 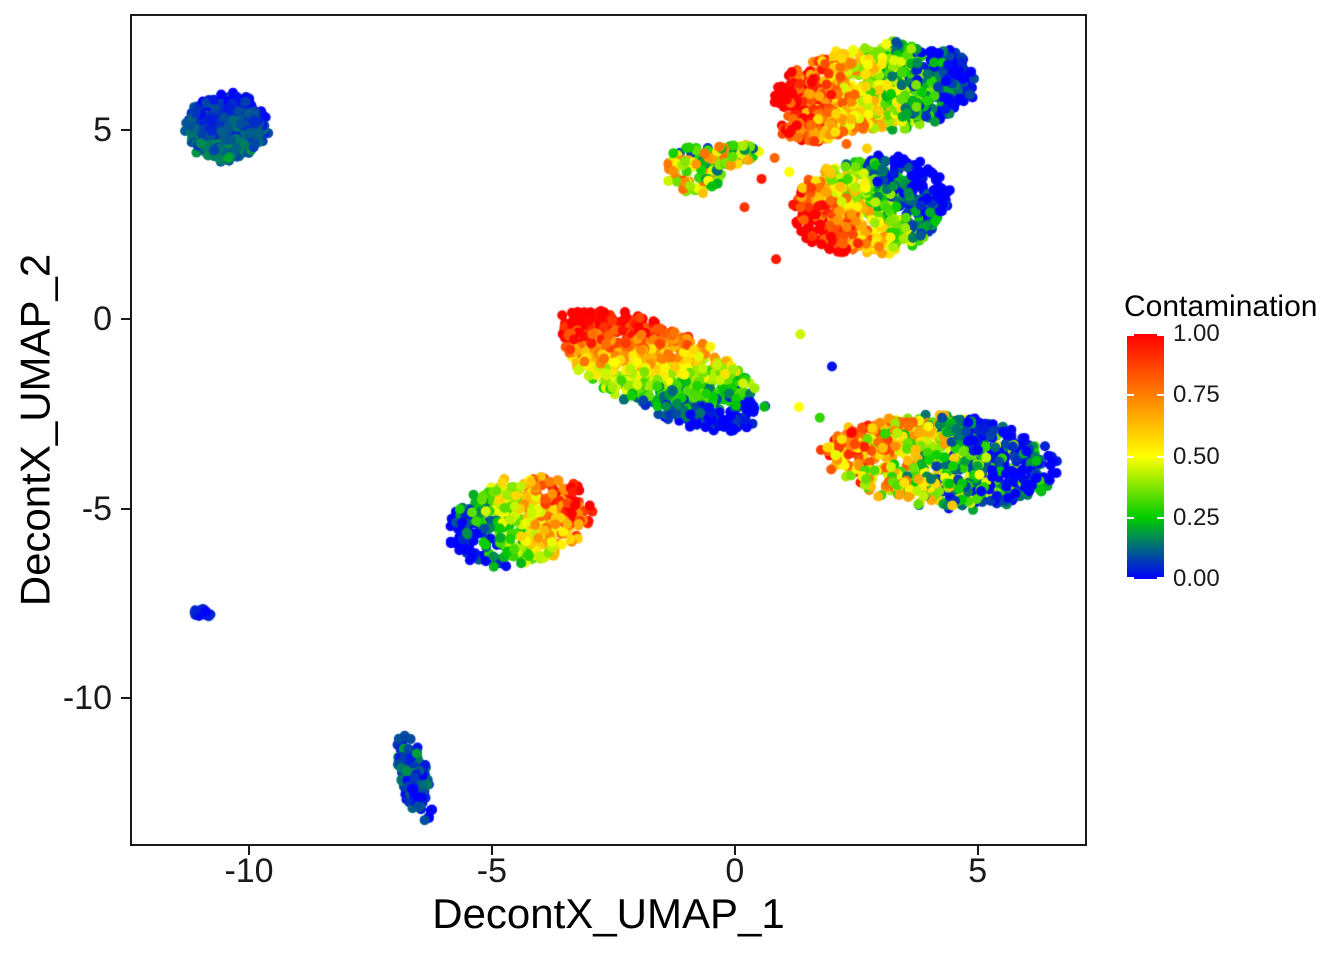 I want to click on legend-tick-label: 1.00, so click(x=1196, y=333).